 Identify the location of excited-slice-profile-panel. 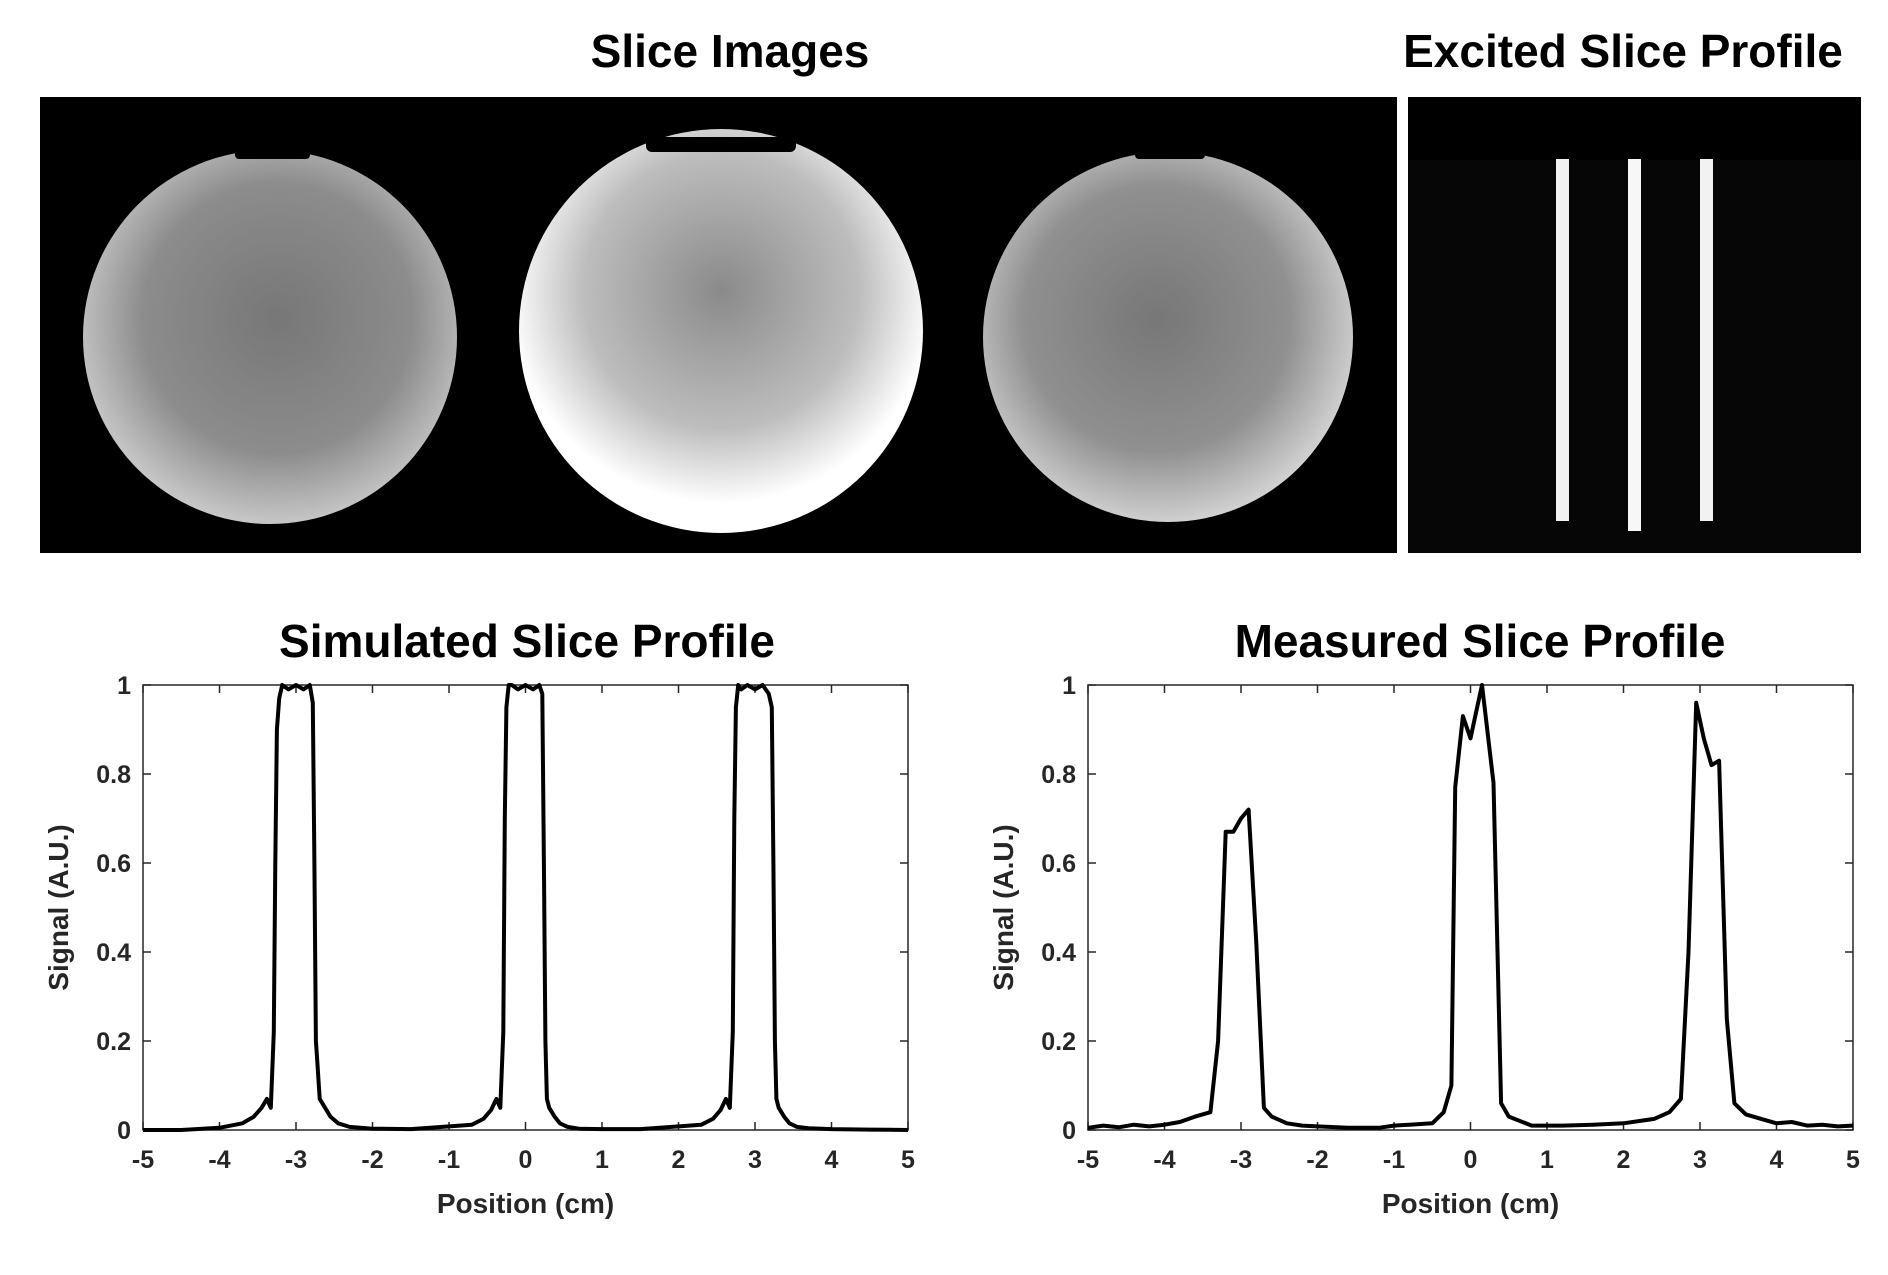
(1634, 325).